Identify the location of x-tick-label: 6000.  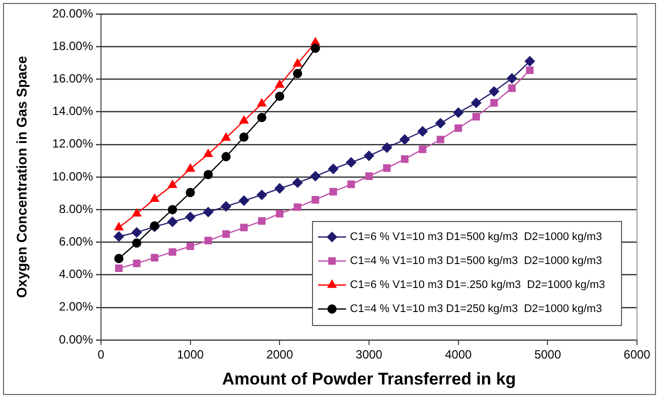
(637, 355).